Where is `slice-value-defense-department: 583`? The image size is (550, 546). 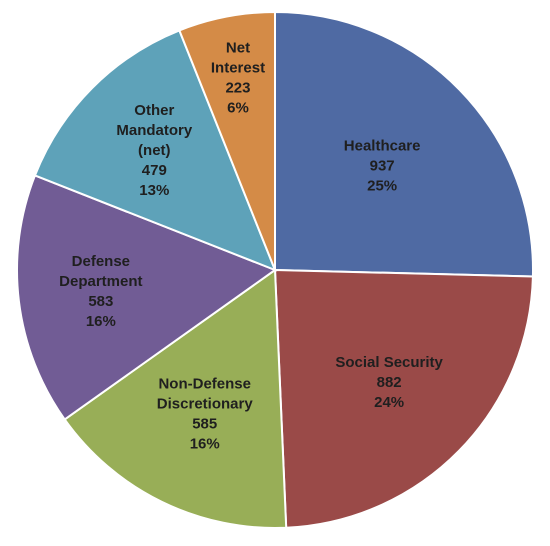
slice-value-defense-department: 583 is located at coordinates (100, 301).